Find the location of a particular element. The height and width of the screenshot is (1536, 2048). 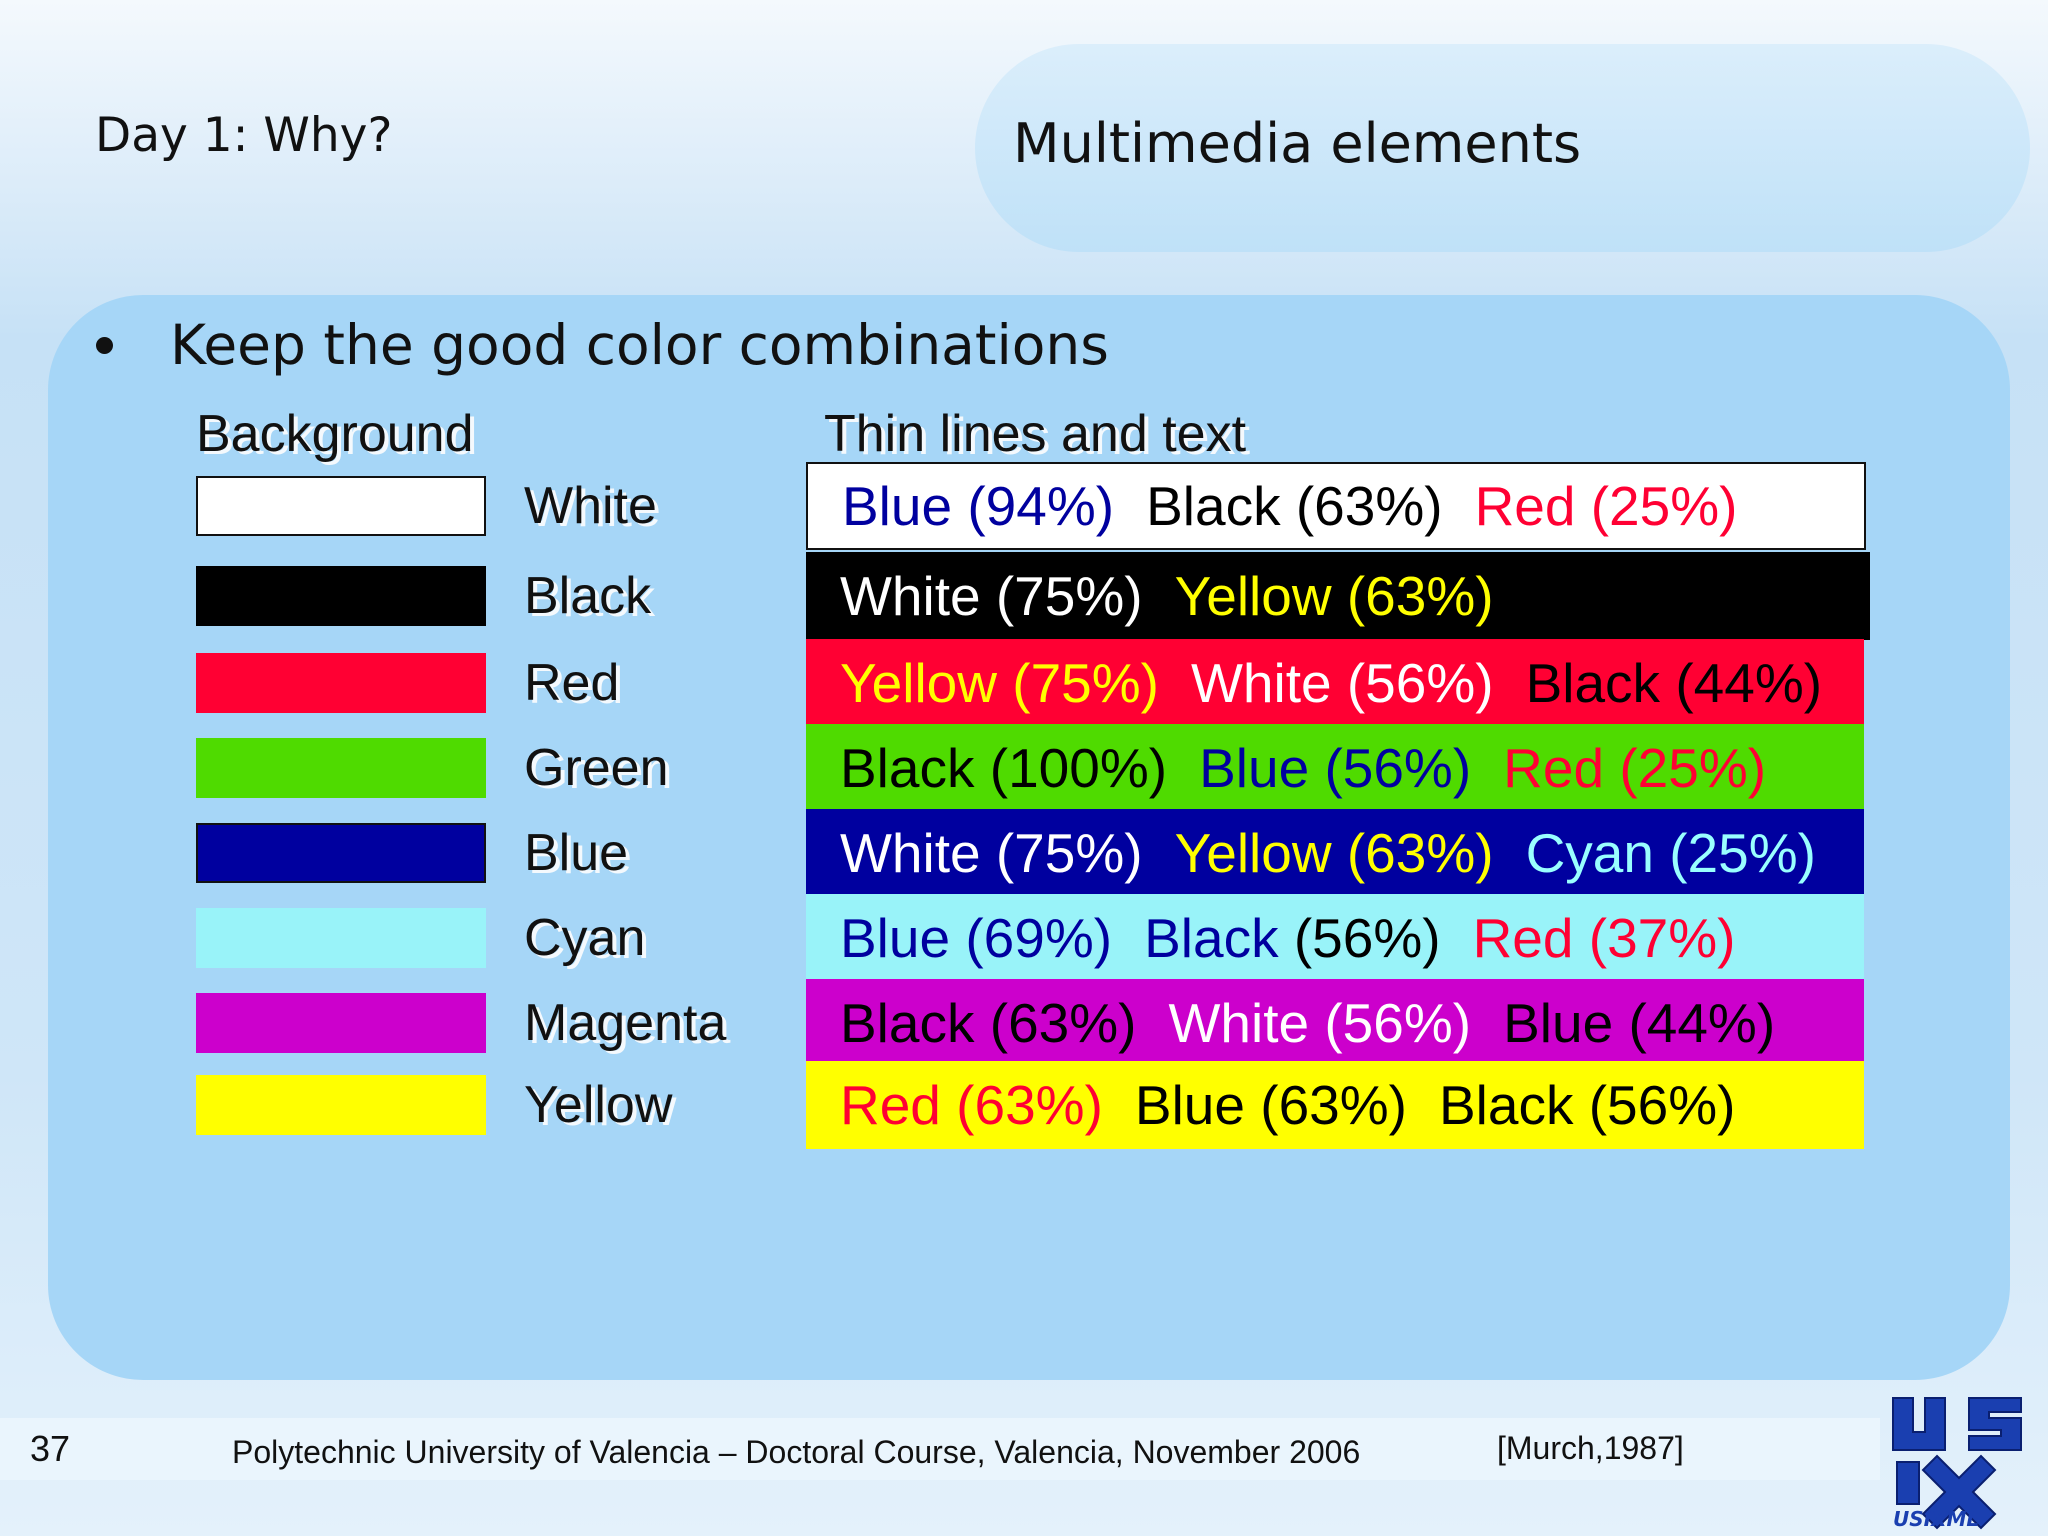

text-color-band-red: Yellow (75%) White (56%) Black (44%) is located at coordinates (1335, 683).